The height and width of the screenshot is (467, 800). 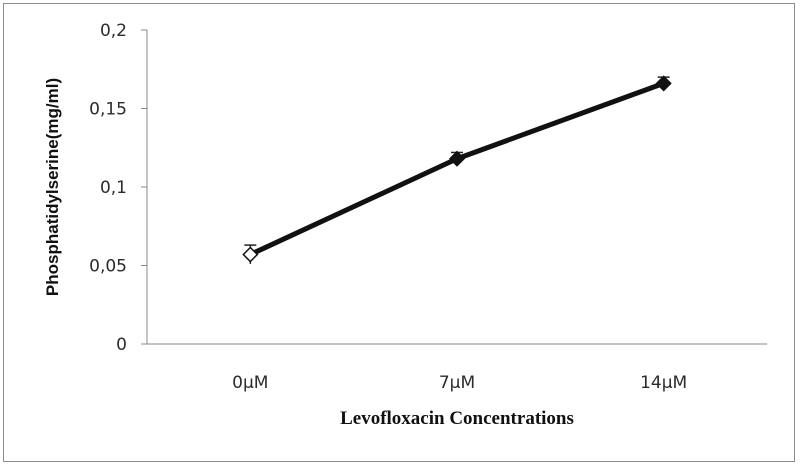 I want to click on y-tick-label: 0,1, so click(x=113, y=188).